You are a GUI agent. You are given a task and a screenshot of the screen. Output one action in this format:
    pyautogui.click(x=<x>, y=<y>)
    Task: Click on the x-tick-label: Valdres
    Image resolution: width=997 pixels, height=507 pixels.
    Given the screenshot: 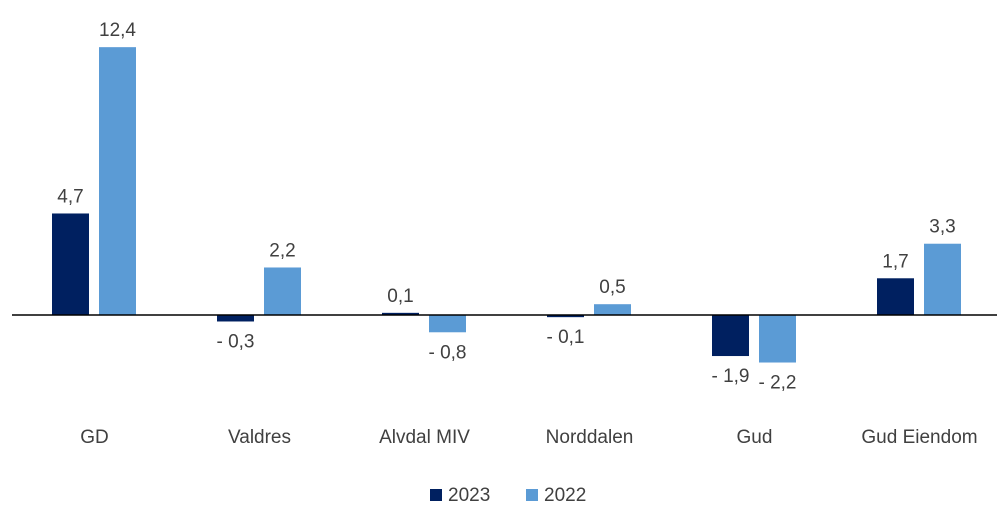 What is the action you would take?
    pyautogui.click(x=259, y=437)
    